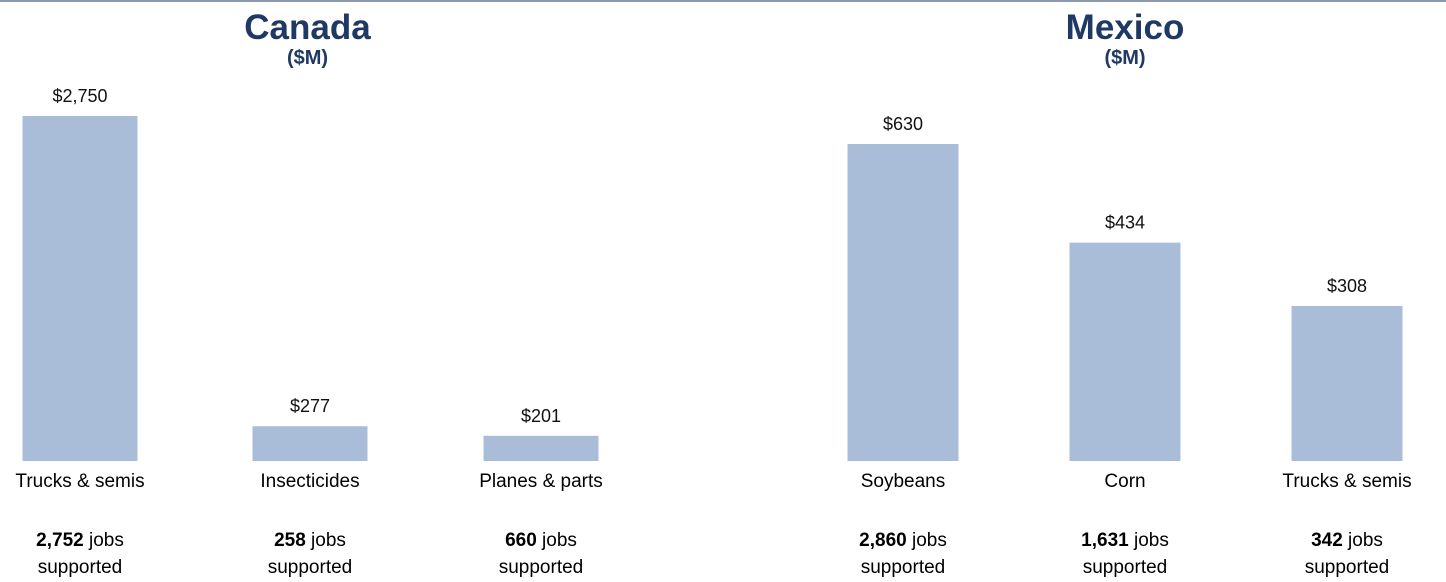  Describe the element at coordinates (521, 540) in the screenshot. I see `jobs-count: 660` at that location.